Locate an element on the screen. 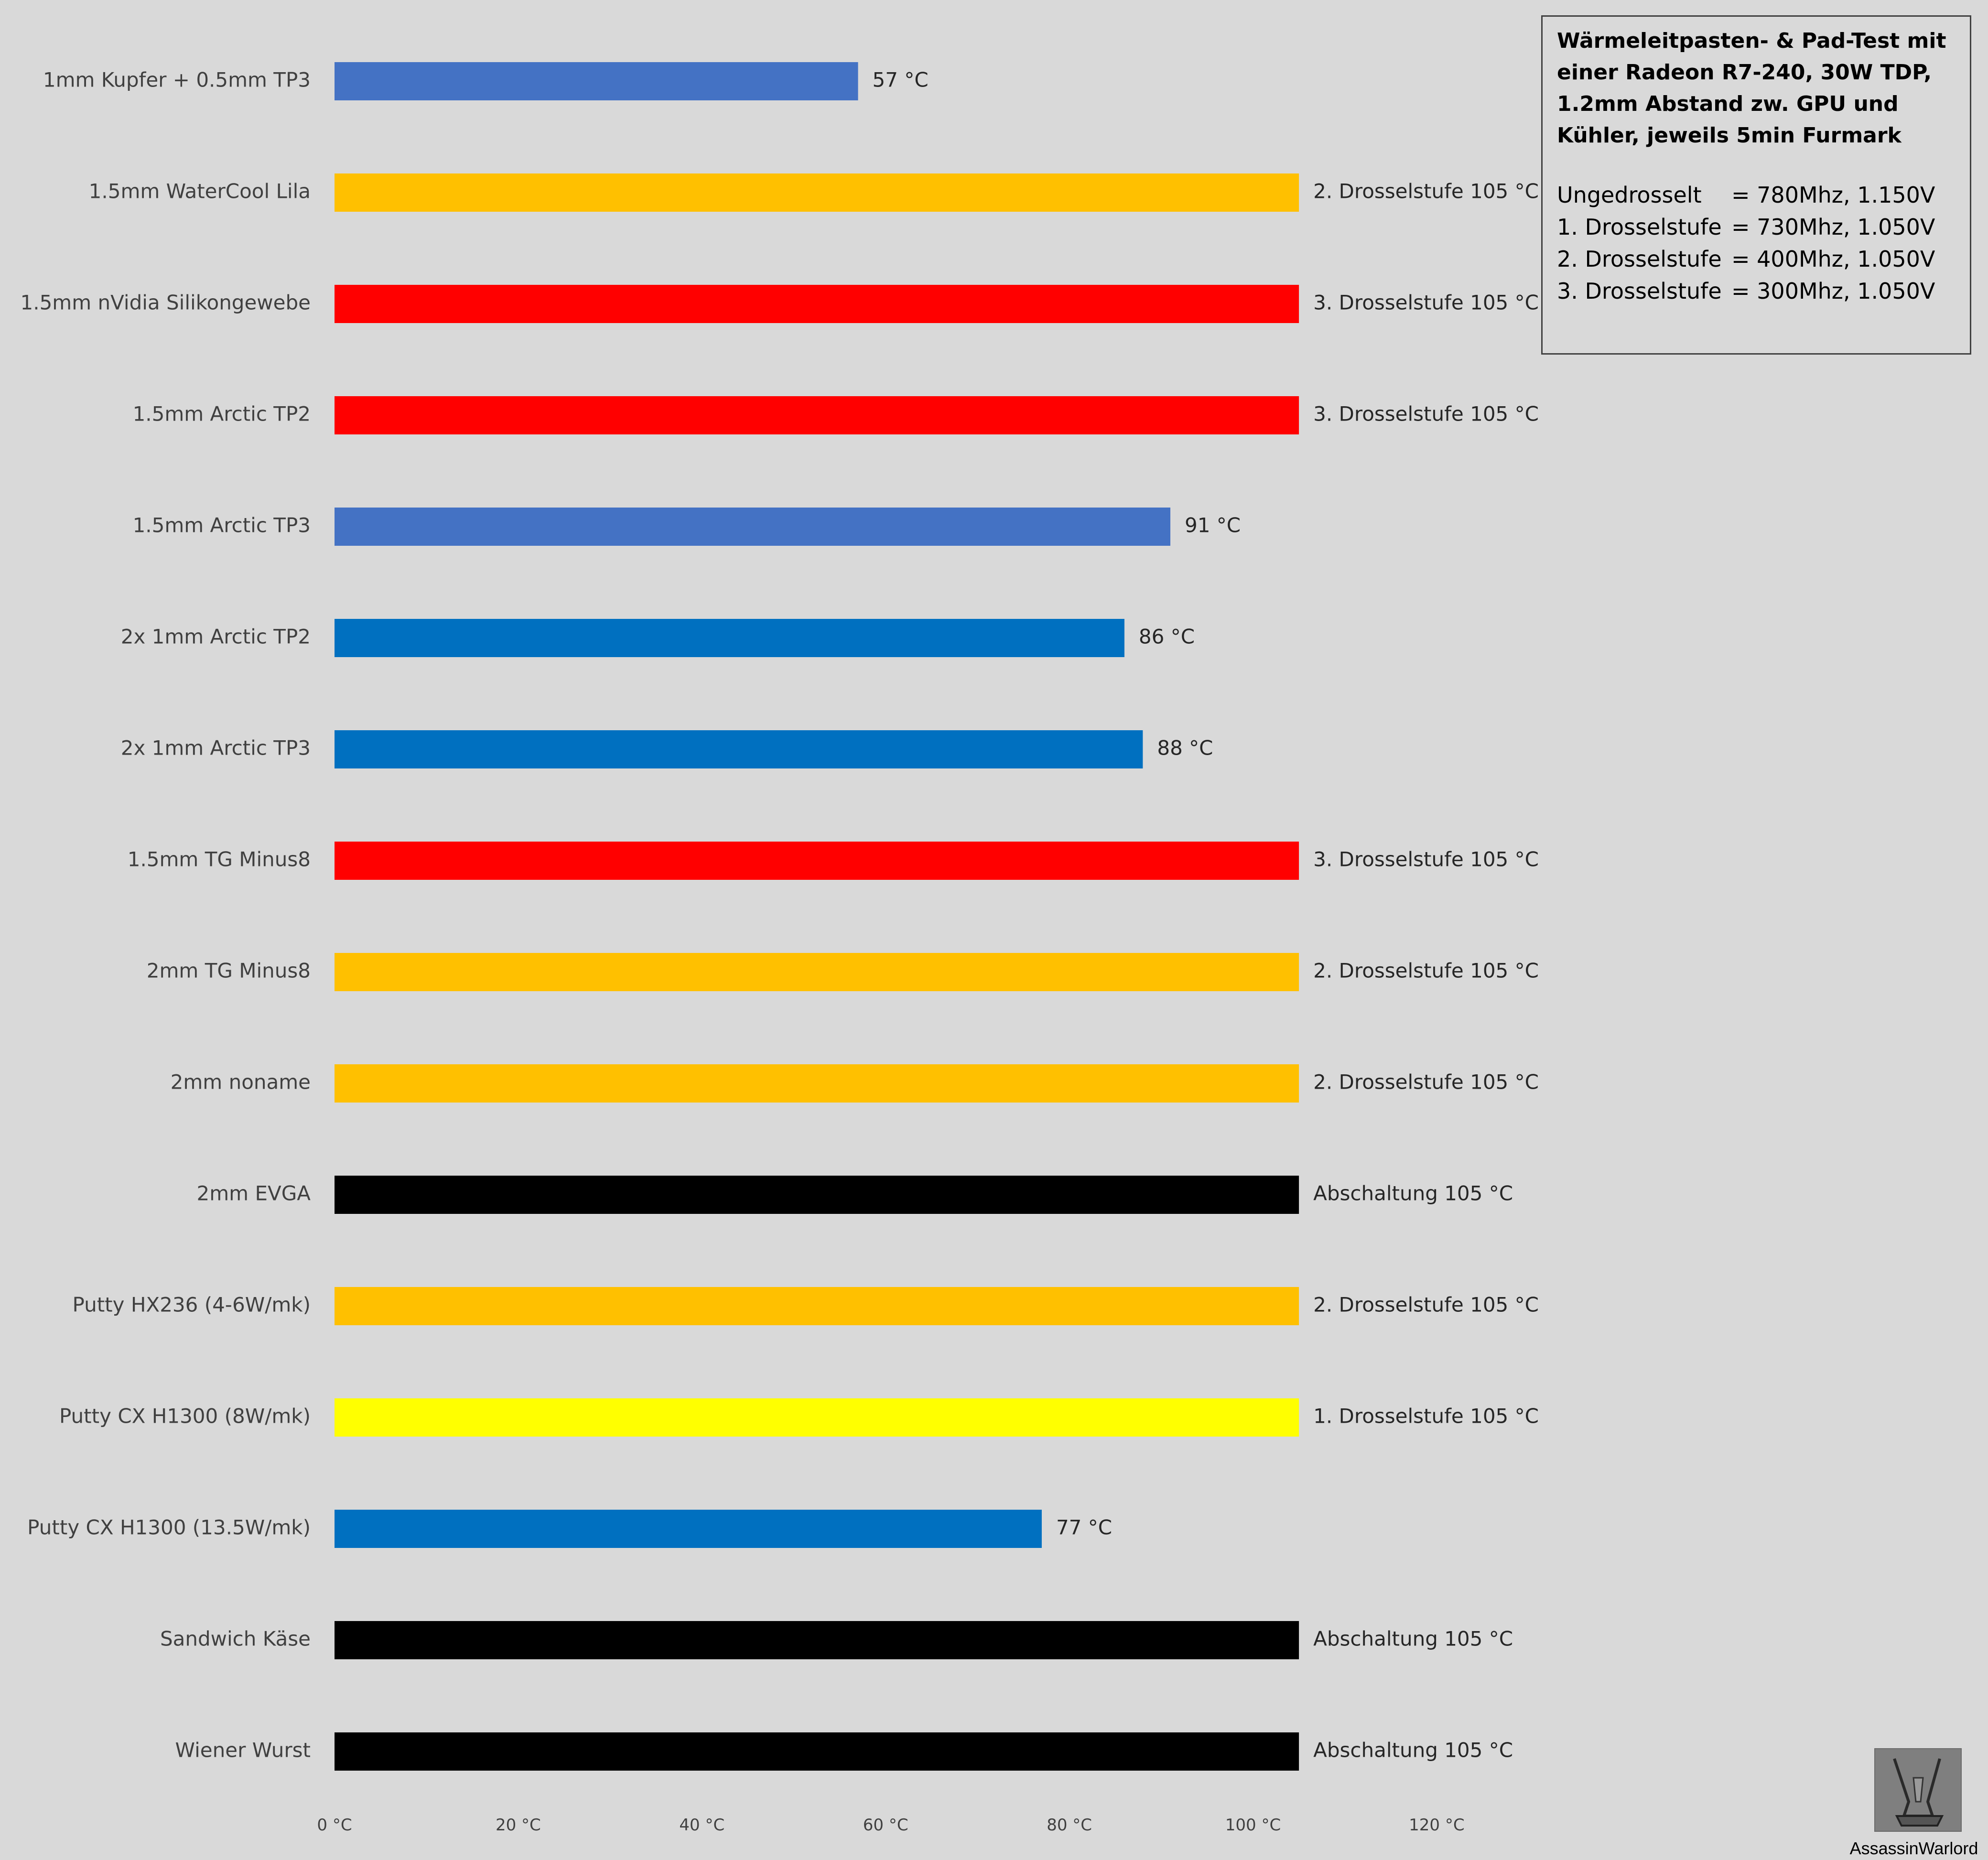 This screenshot has height=1860, width=1988. data-label: 88 °C is located at coordinates (1185, 748).